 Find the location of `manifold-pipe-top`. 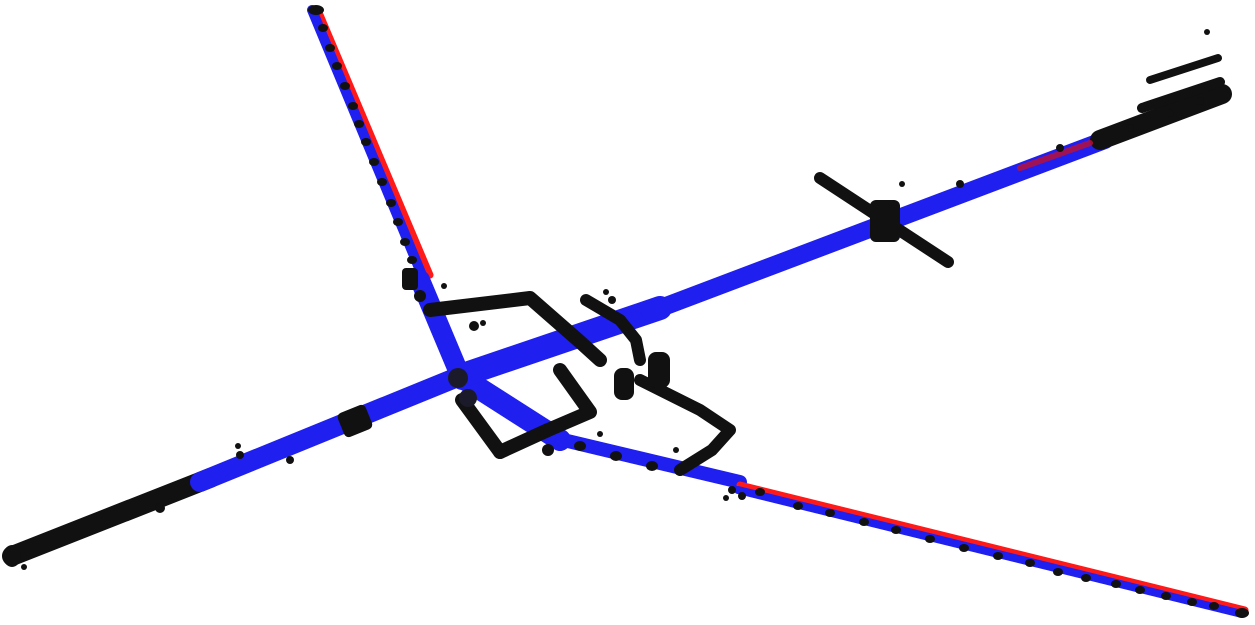

manifold-pipe-top is located at coordinates (515, 329).